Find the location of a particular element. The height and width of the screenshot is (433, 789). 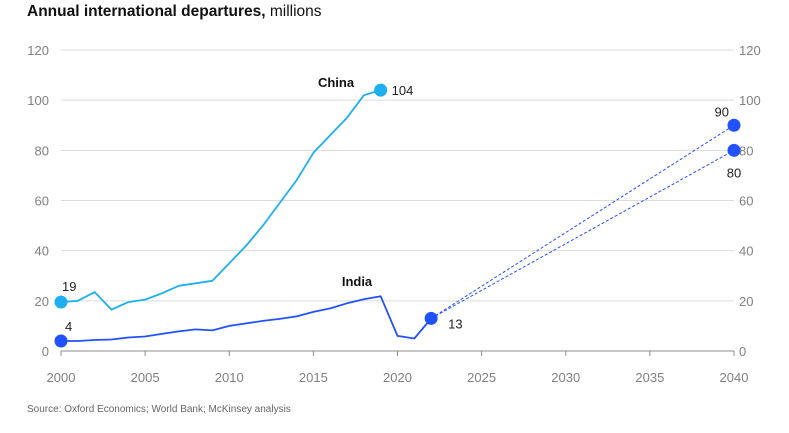

y-tick-left-0: 0 is located at coordinates (45, 351).